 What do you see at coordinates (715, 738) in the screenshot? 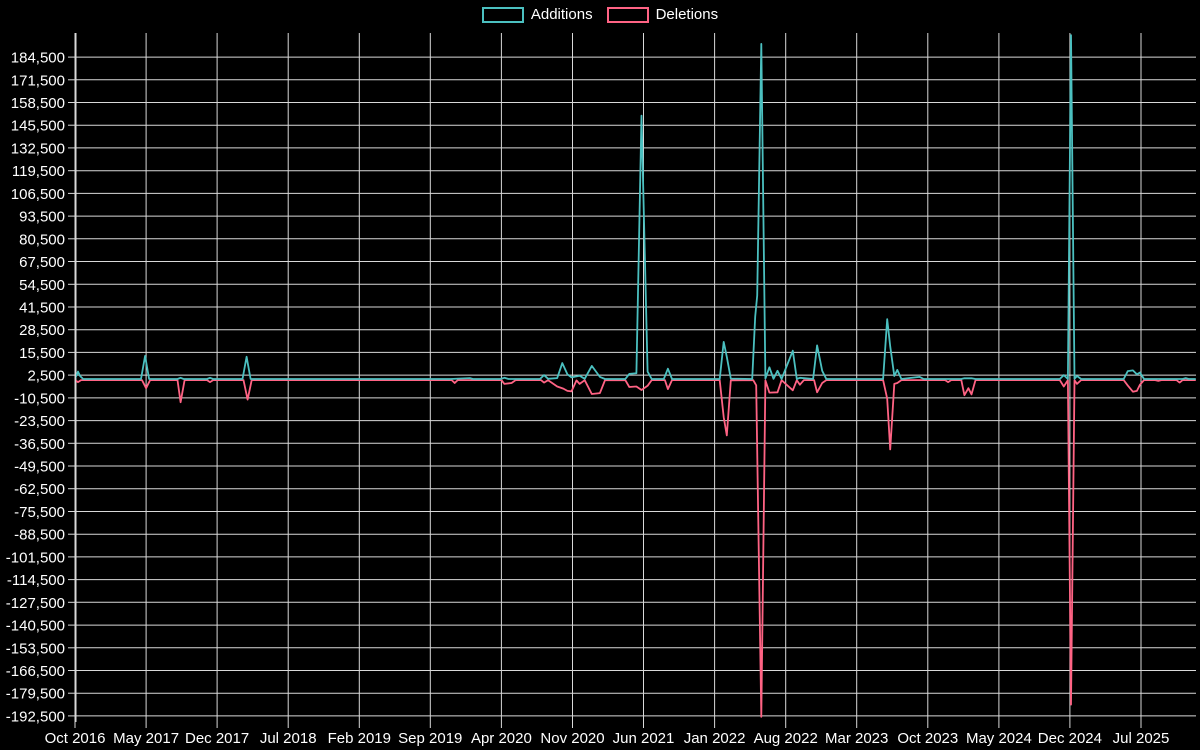
I see `x-tick-label: Jan 2022` at bounding box center [715, 738].